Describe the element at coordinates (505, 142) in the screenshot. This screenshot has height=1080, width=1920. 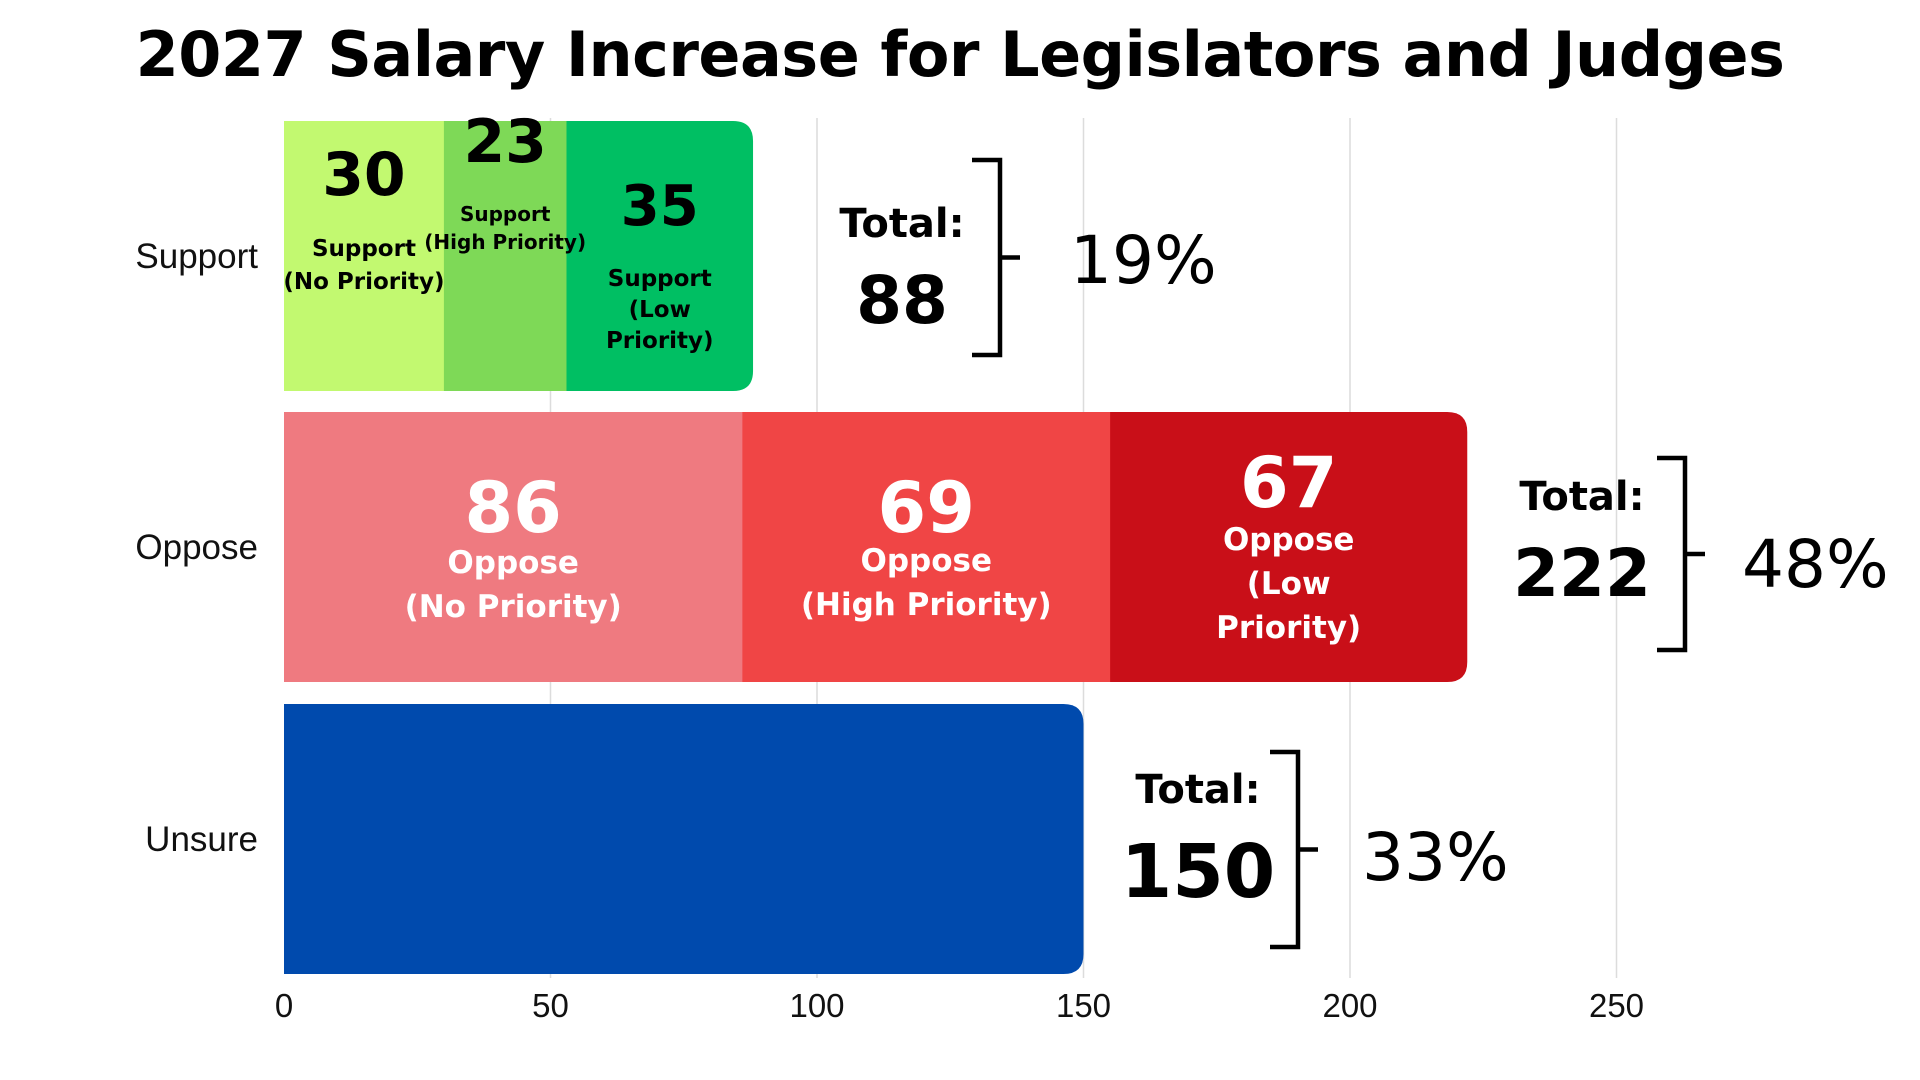
I see `segment-value-label: 23` at that location.